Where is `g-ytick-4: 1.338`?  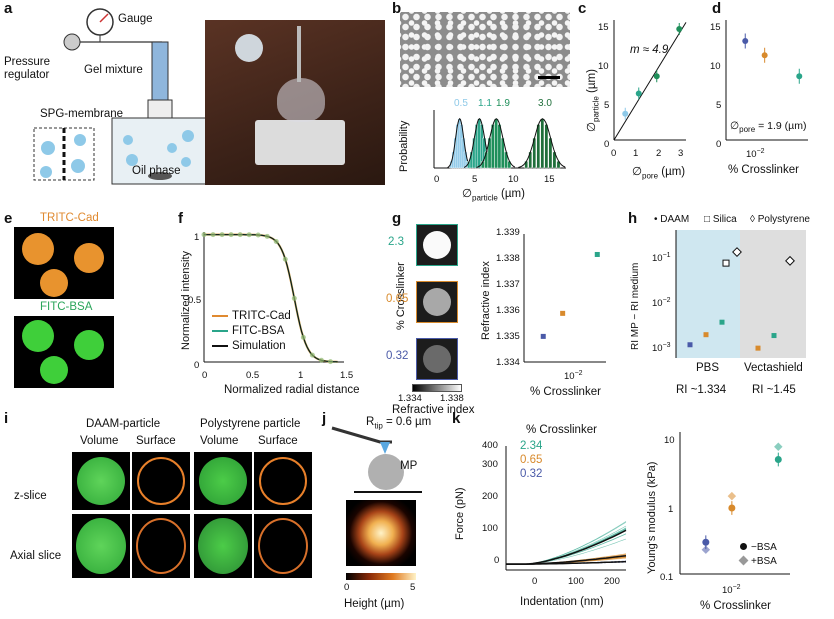 g-ytick-4: 1.338 is located at coordinates (508, 258).